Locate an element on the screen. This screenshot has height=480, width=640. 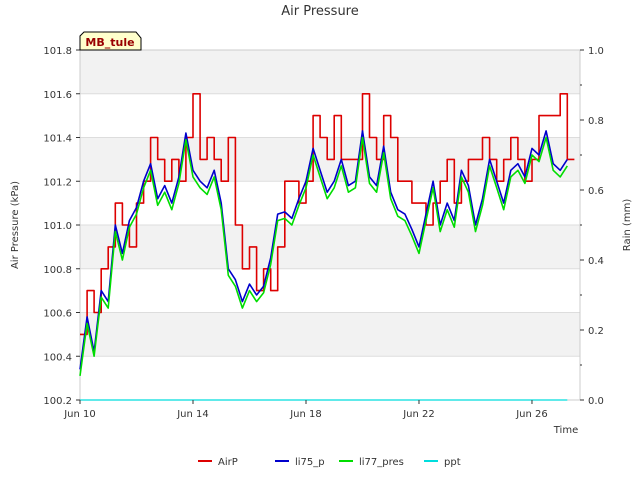
site-label-box is located at coordinates (110, 41).